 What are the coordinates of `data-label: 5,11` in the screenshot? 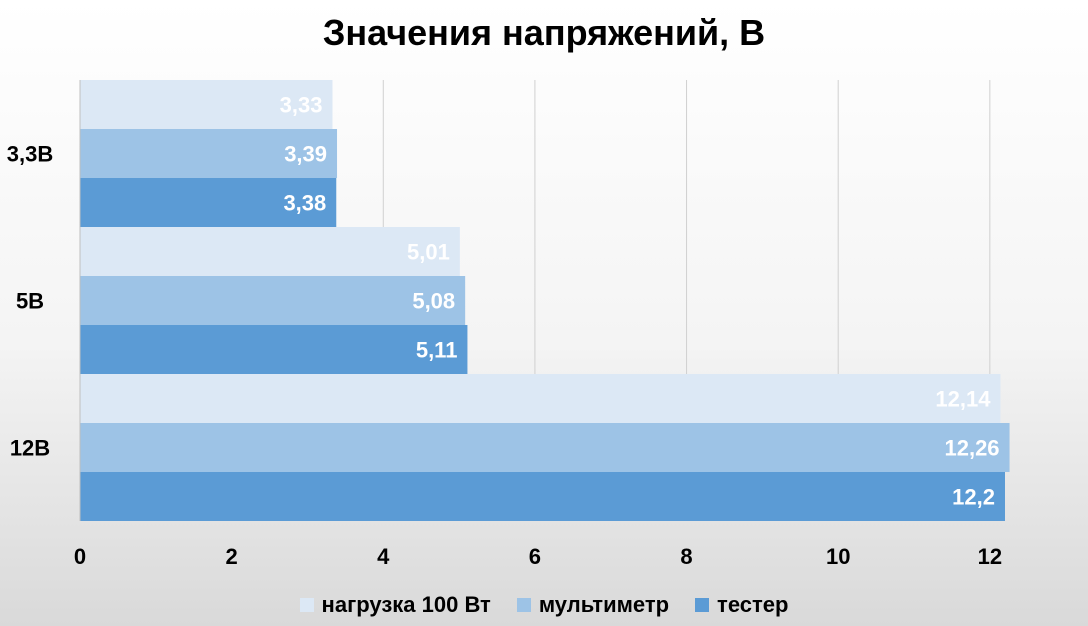 It's located at (437, 350).